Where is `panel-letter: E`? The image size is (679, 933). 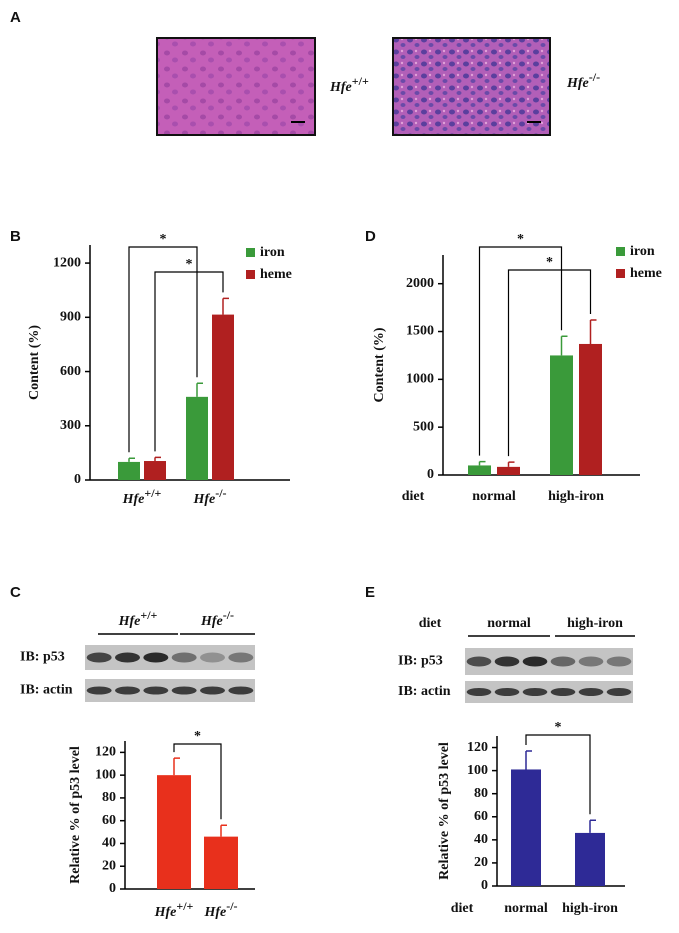 panel-letter: E is located at coordinates (370, 592).